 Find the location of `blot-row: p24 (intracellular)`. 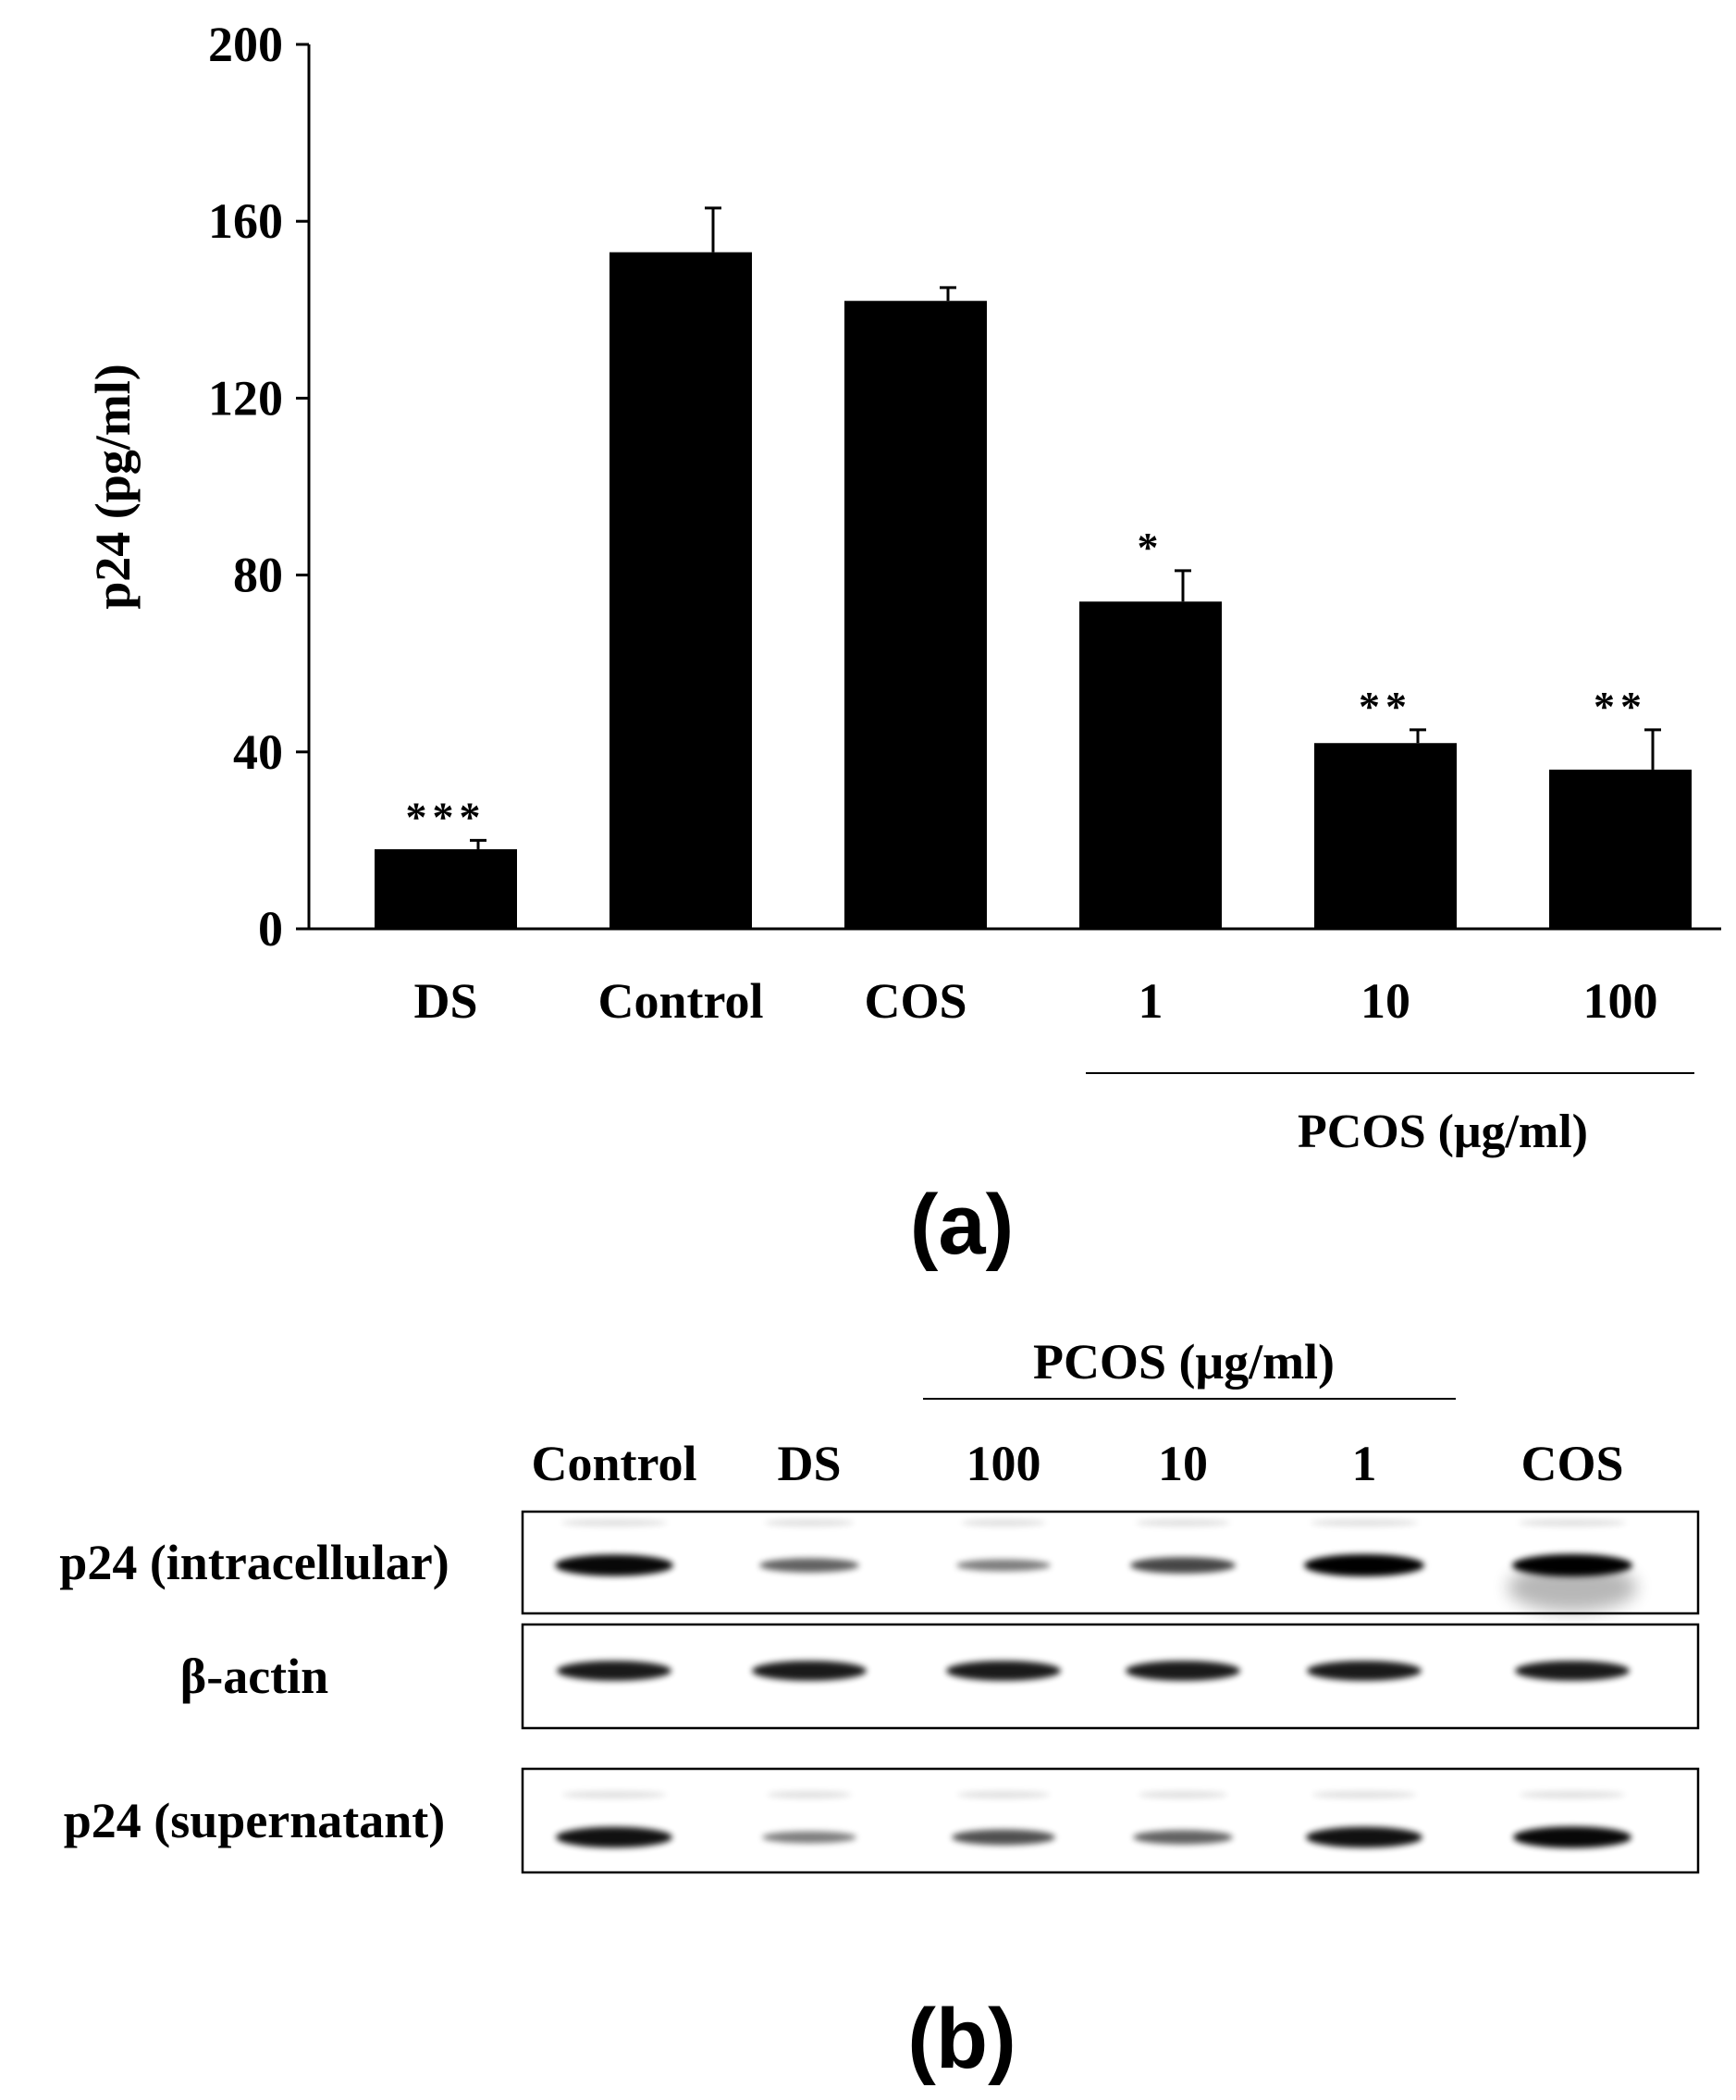

blot-row: p24 (intracellular) is located at coordinates (879, 1562).